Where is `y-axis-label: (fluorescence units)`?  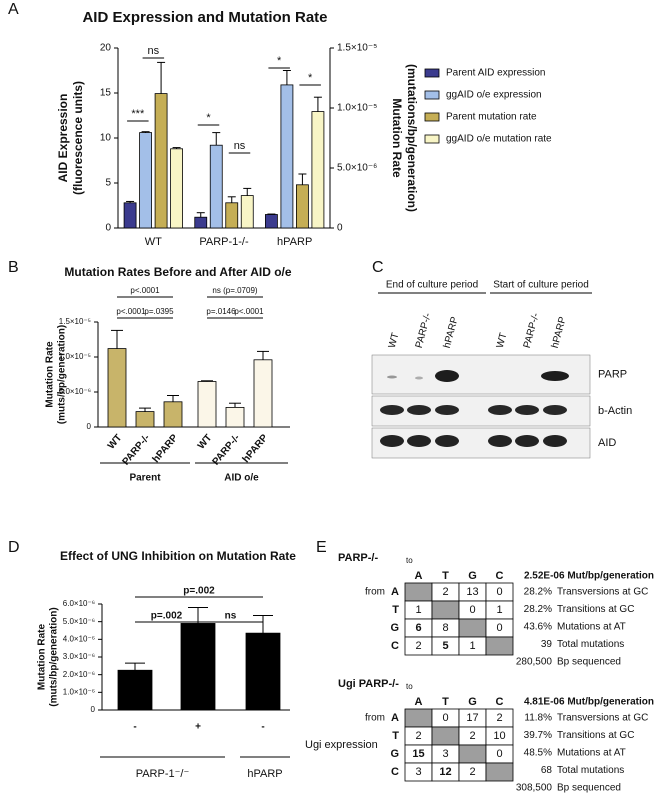 y-axis-label: (fluorescence units) is located at coordinates (78, 138).